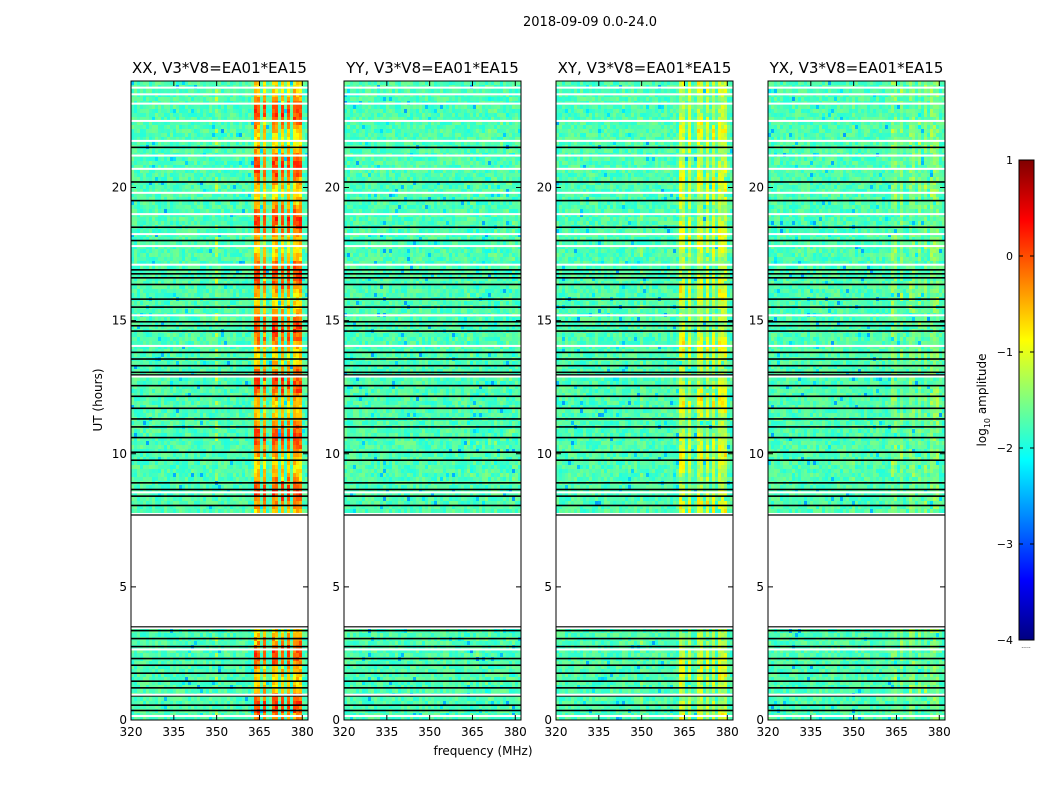 The image size is (1050, 800). What do you see at coordinates (645, 68) in the screenshot?
I see `panel-title: XY, V3*V8=EA01*EA15` at bounding box center [645, 68].